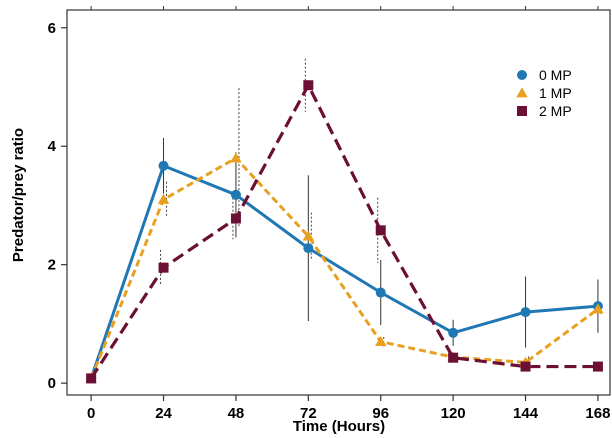 This screenshot has width=612, height=438. Describe the element at coordinates (555, 75) in the screenshot. I see `legend-label: 0 MP` at that location.